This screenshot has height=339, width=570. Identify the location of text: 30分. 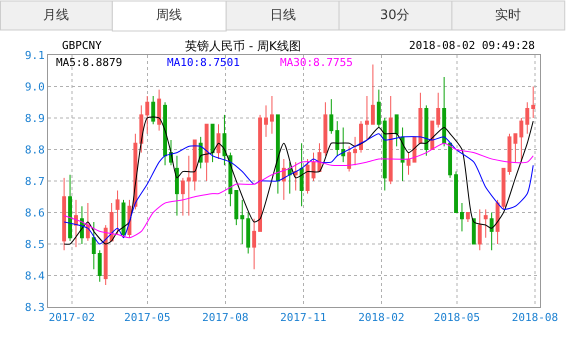
(395, 15).